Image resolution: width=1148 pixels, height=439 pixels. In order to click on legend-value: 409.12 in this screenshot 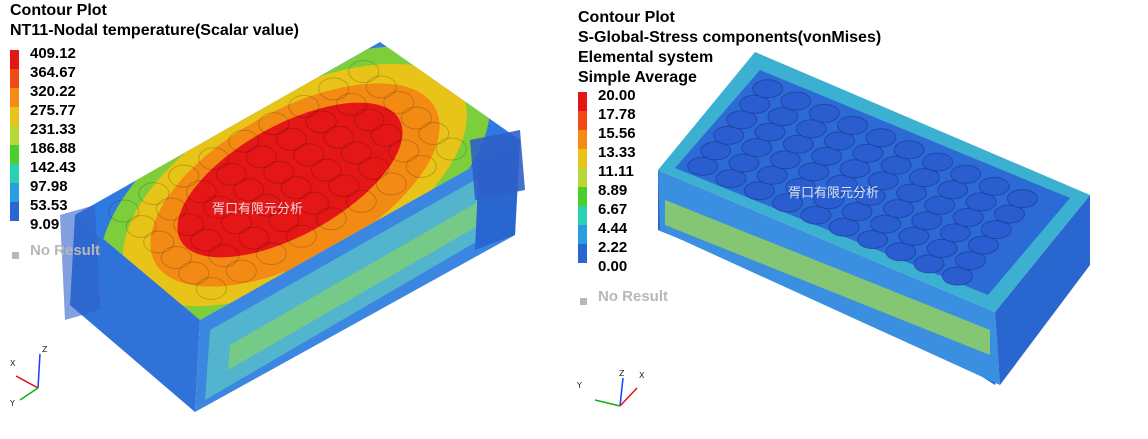, I will do `click(53, 54)`.